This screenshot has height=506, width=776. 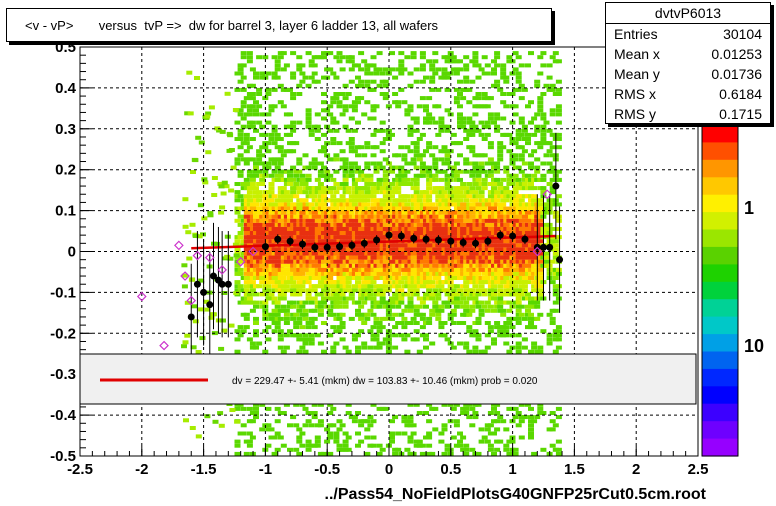 I want to click on stats-label: Mean x, so click(x=637, y=54).